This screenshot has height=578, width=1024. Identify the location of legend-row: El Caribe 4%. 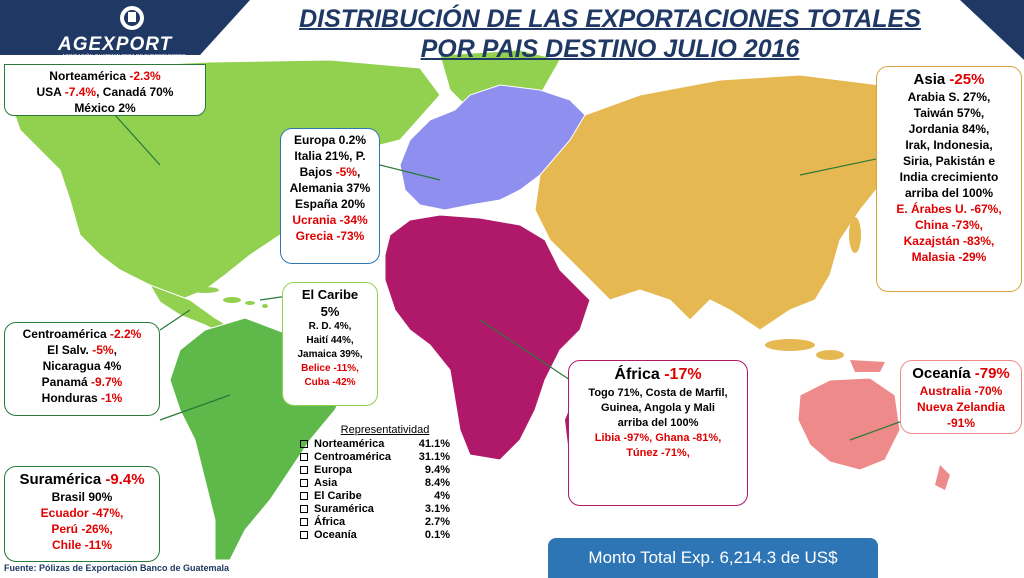
(374, 496).